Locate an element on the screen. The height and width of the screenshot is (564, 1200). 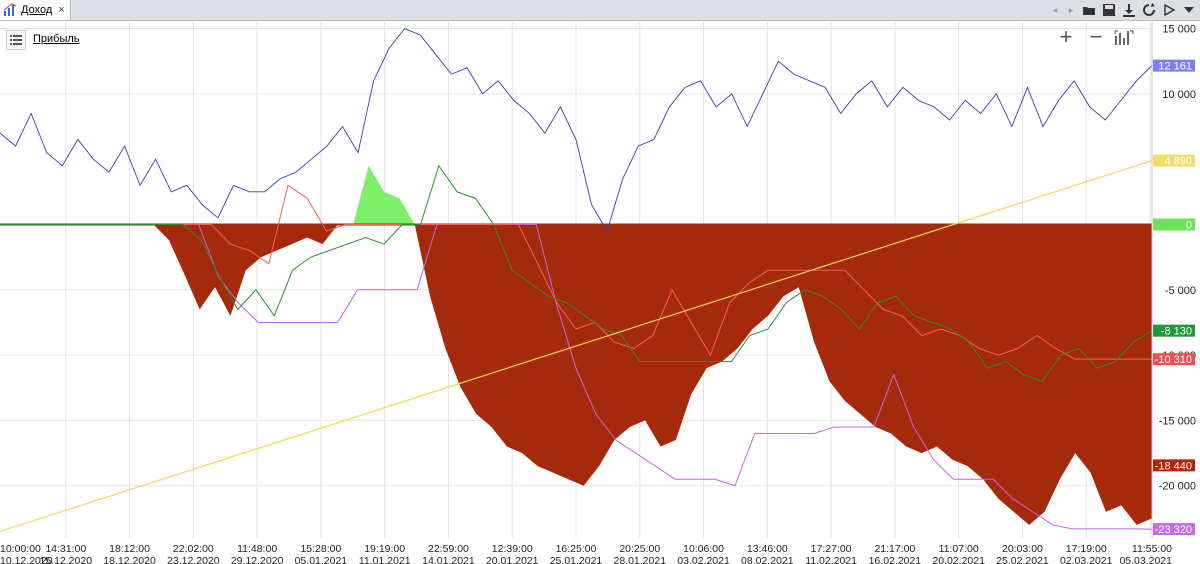
value-tag-text: 4 890 is located at coordinates (1178, 162).